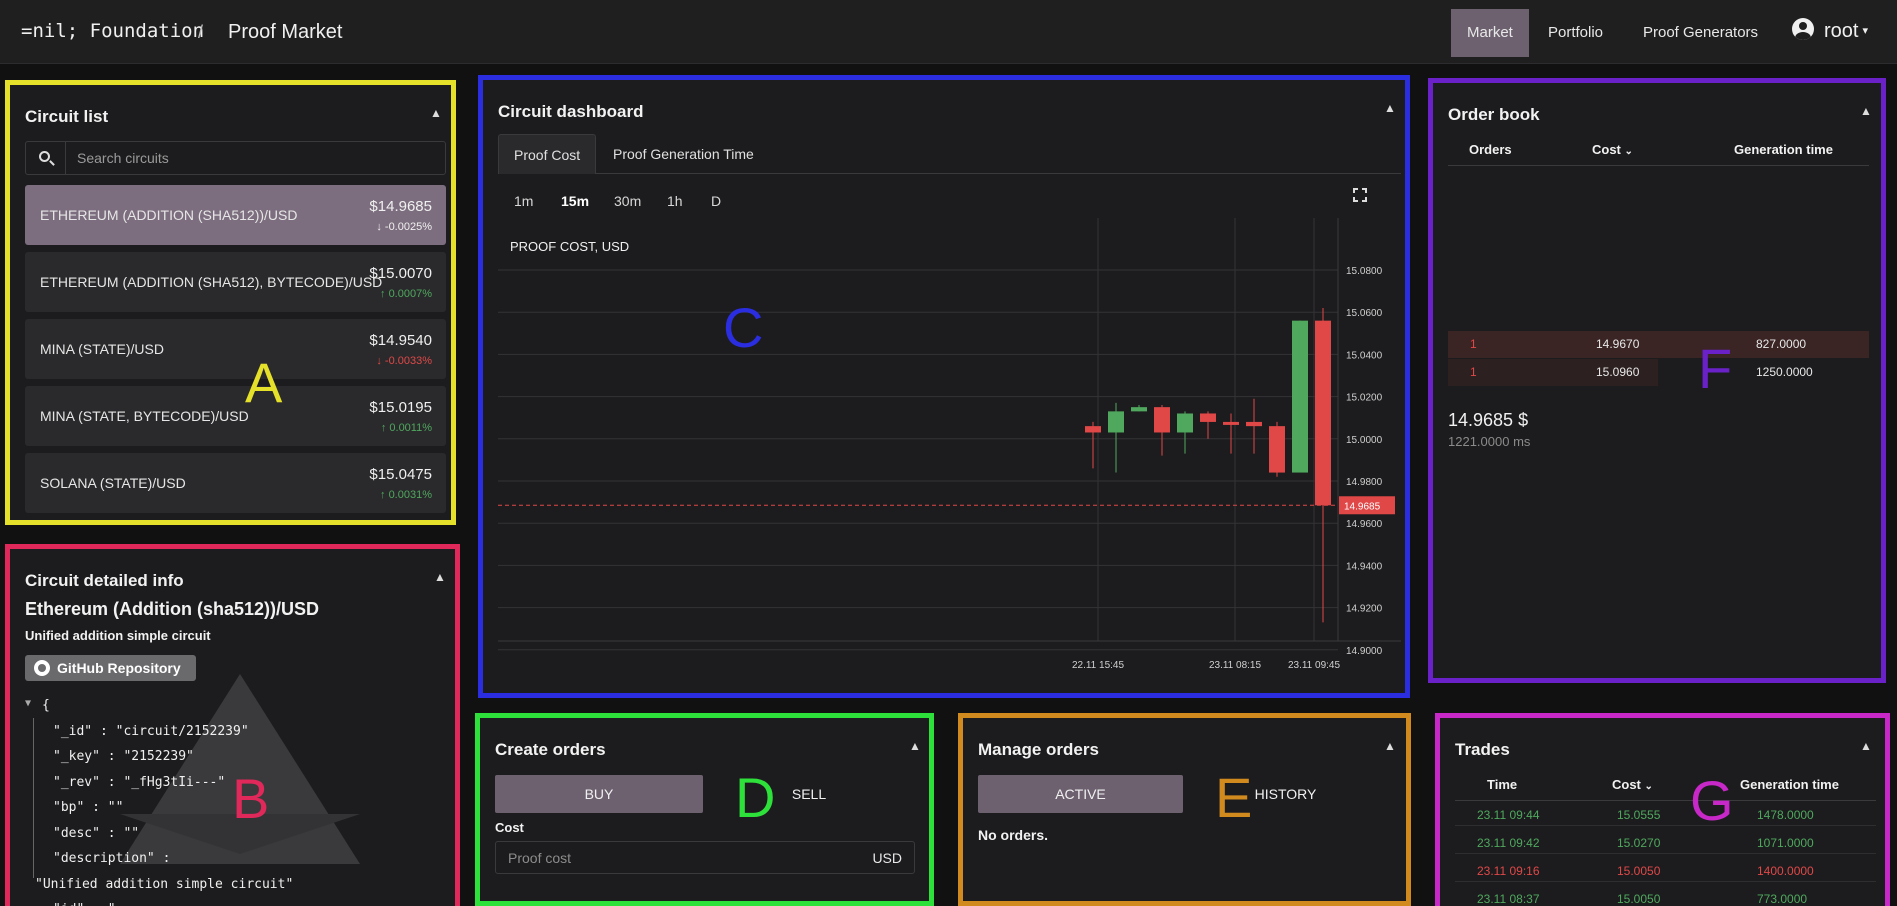 Image resolution: width=1897 pixels, height=906 pixels. What do you see at coordinates (1576, 32) in the screenshot?
I see `nav-portfolio: Portfolio` at bounding box center [1576, 32].